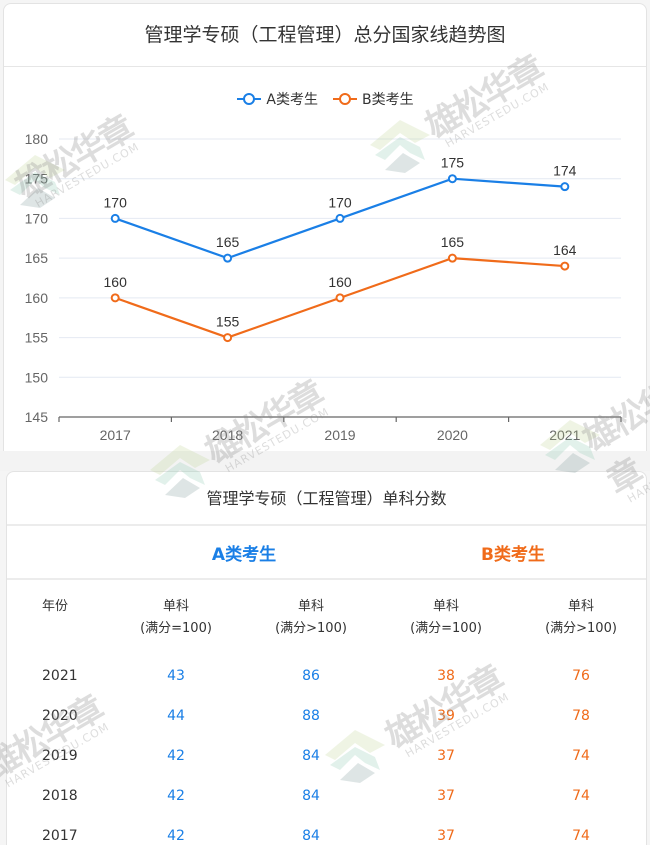 Image resolution: width=650 pixels, height=845 pixels. Describe the element at coordinates (60, 836) in the screenshot. I see `cell-year: 2017` at that location.